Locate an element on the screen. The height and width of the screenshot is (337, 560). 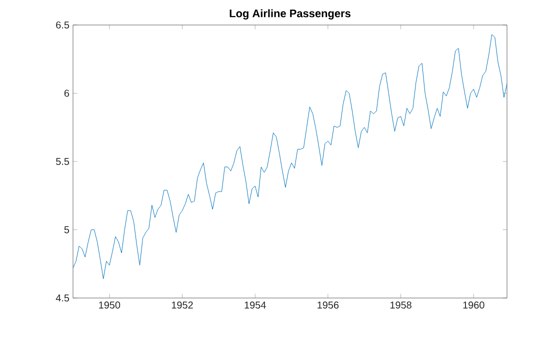
y-tick-label: 4.5 is located at coordinates (63, 298).